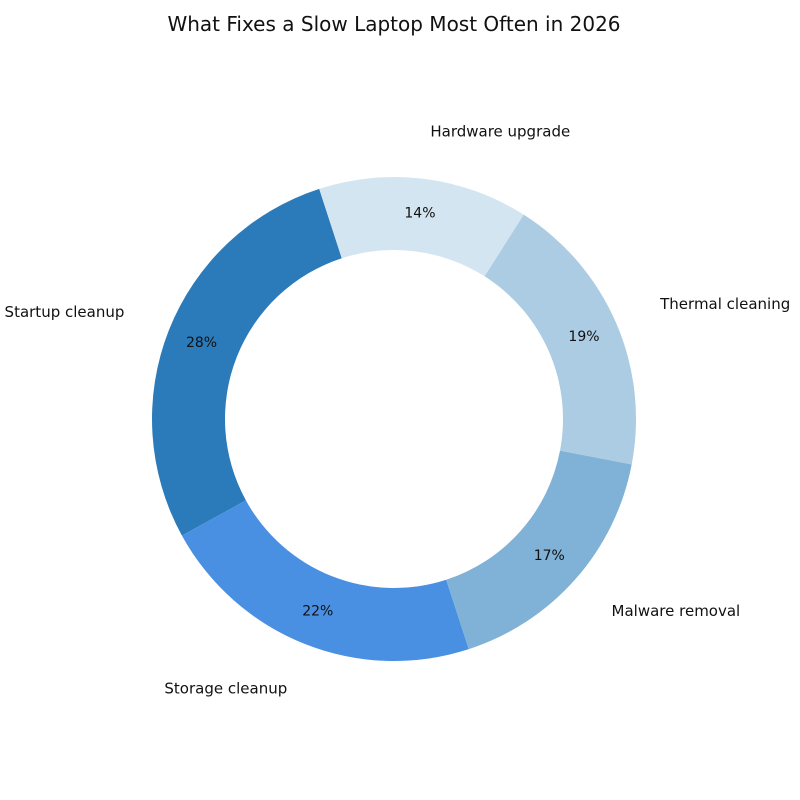 This screenshot has height=800, width=800. What do you see at coordinates (225, 689) in the screenshot?
I see `category-label-storage-cleanup: Storage cleanup` at bounding box center [225, 689].